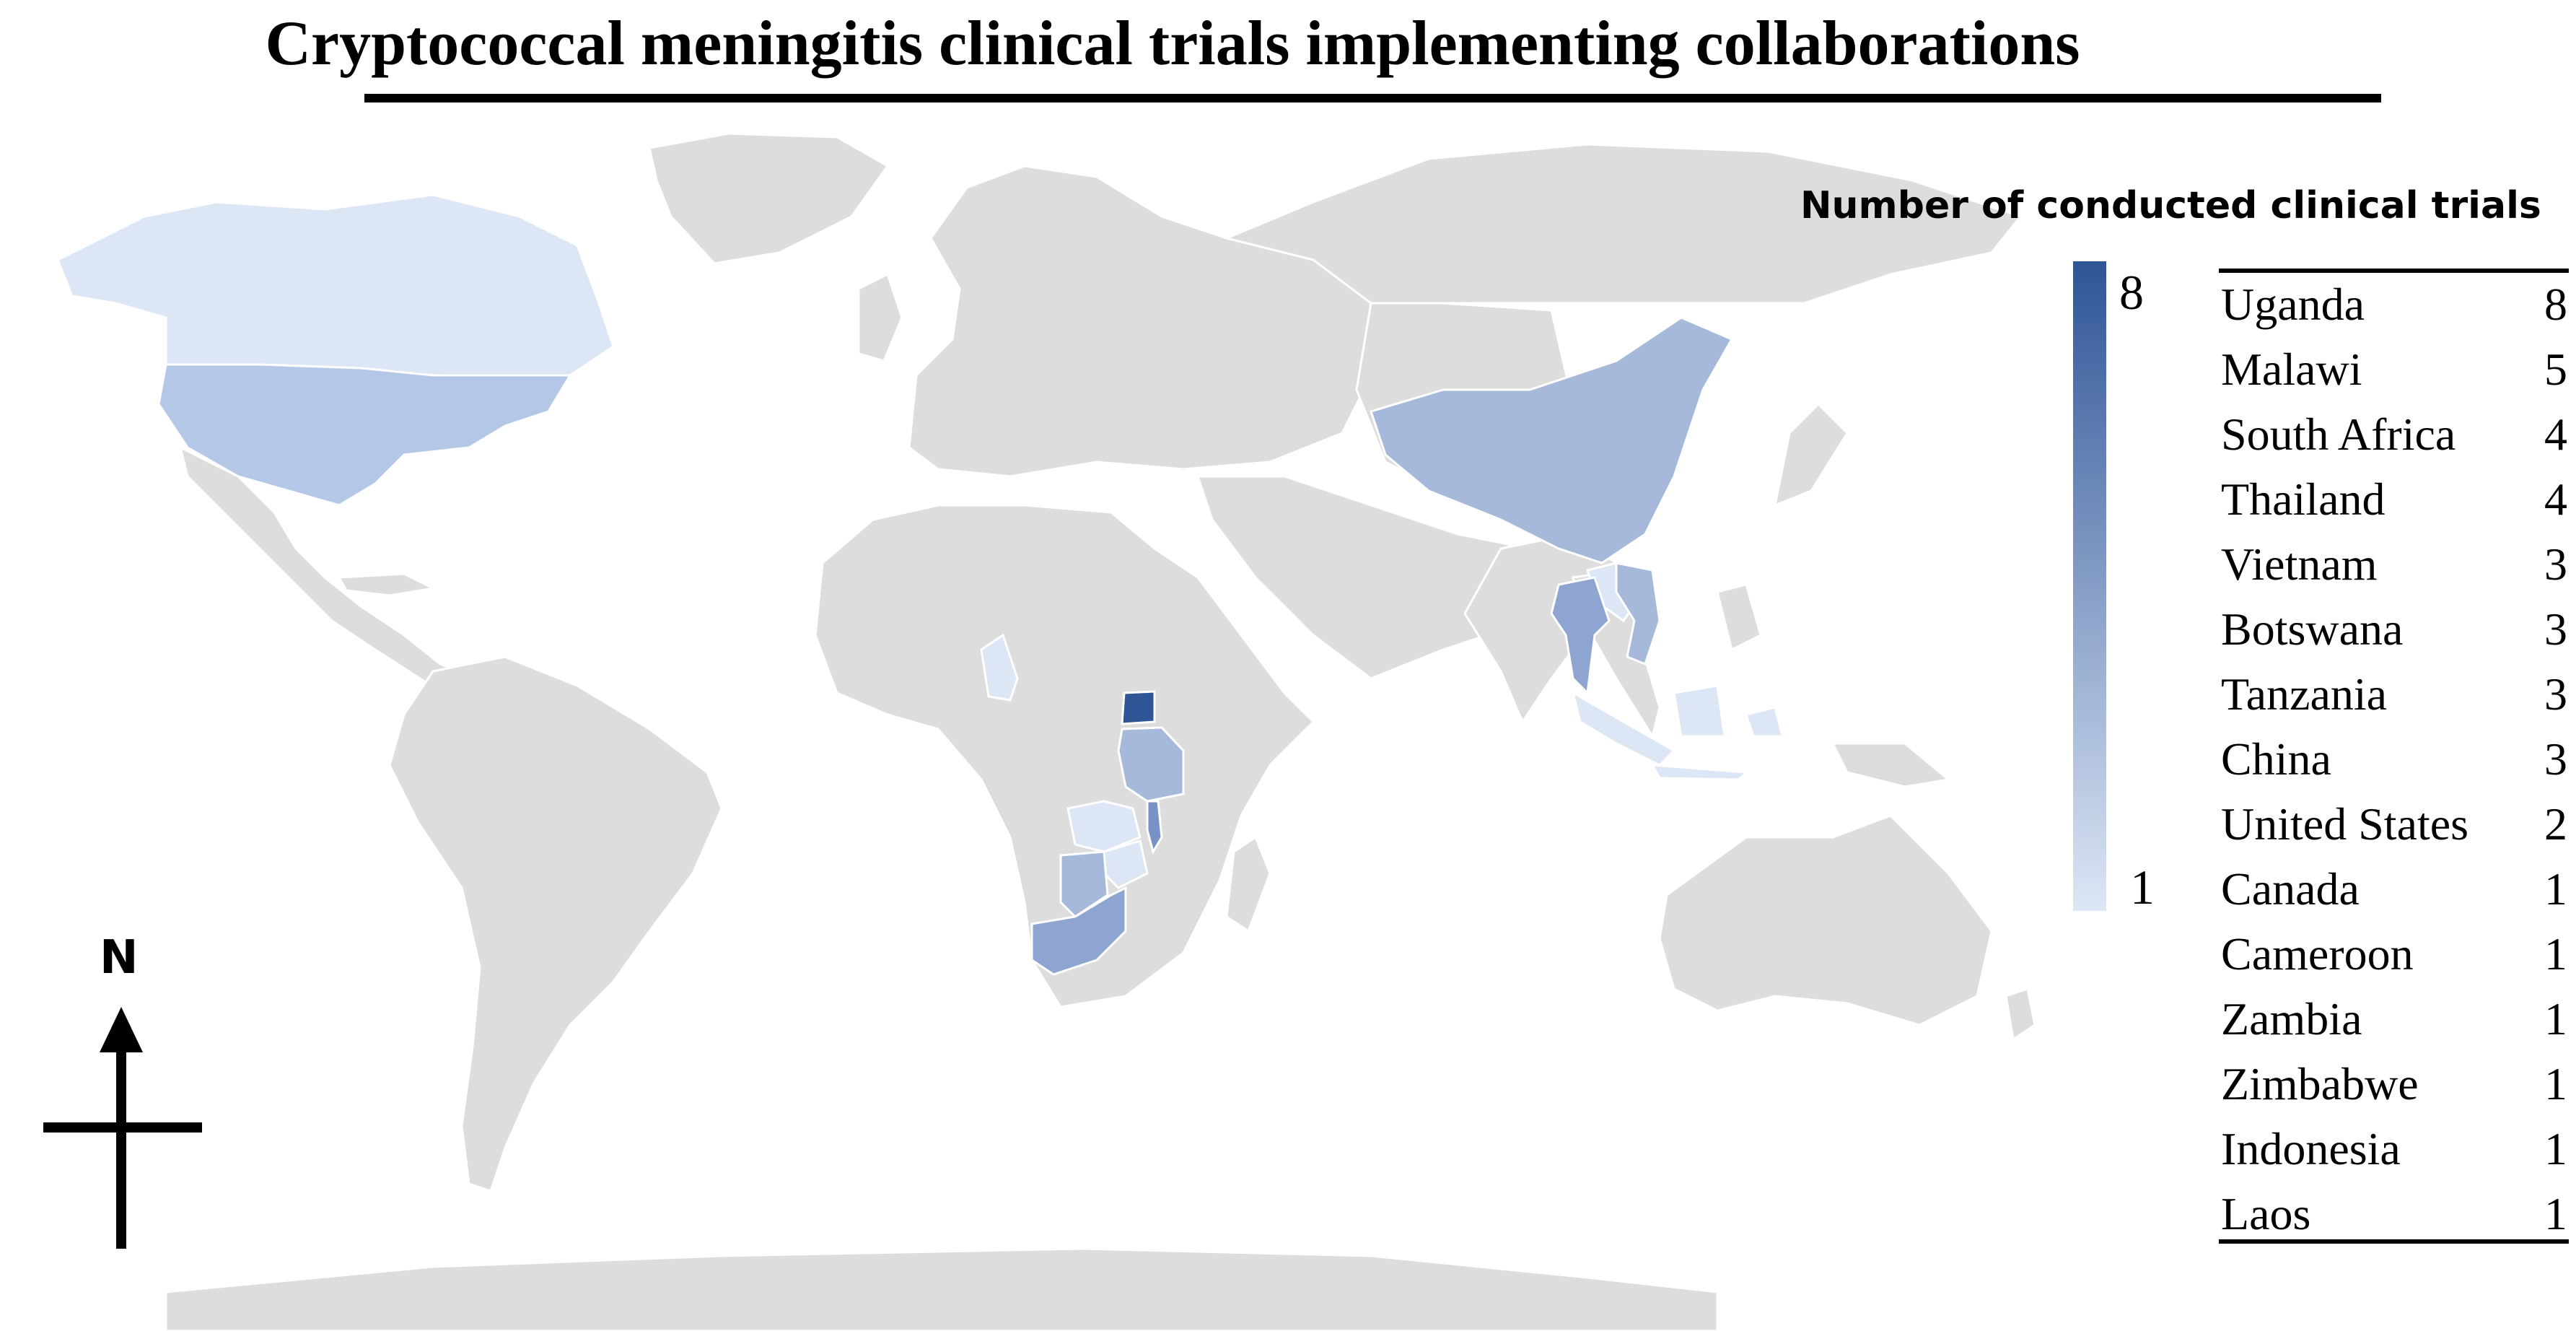 The image size is (2576, 1331). Describe the element at coordinates (2394, 271) in the screenshot. I see `table-top-rule` at that location.